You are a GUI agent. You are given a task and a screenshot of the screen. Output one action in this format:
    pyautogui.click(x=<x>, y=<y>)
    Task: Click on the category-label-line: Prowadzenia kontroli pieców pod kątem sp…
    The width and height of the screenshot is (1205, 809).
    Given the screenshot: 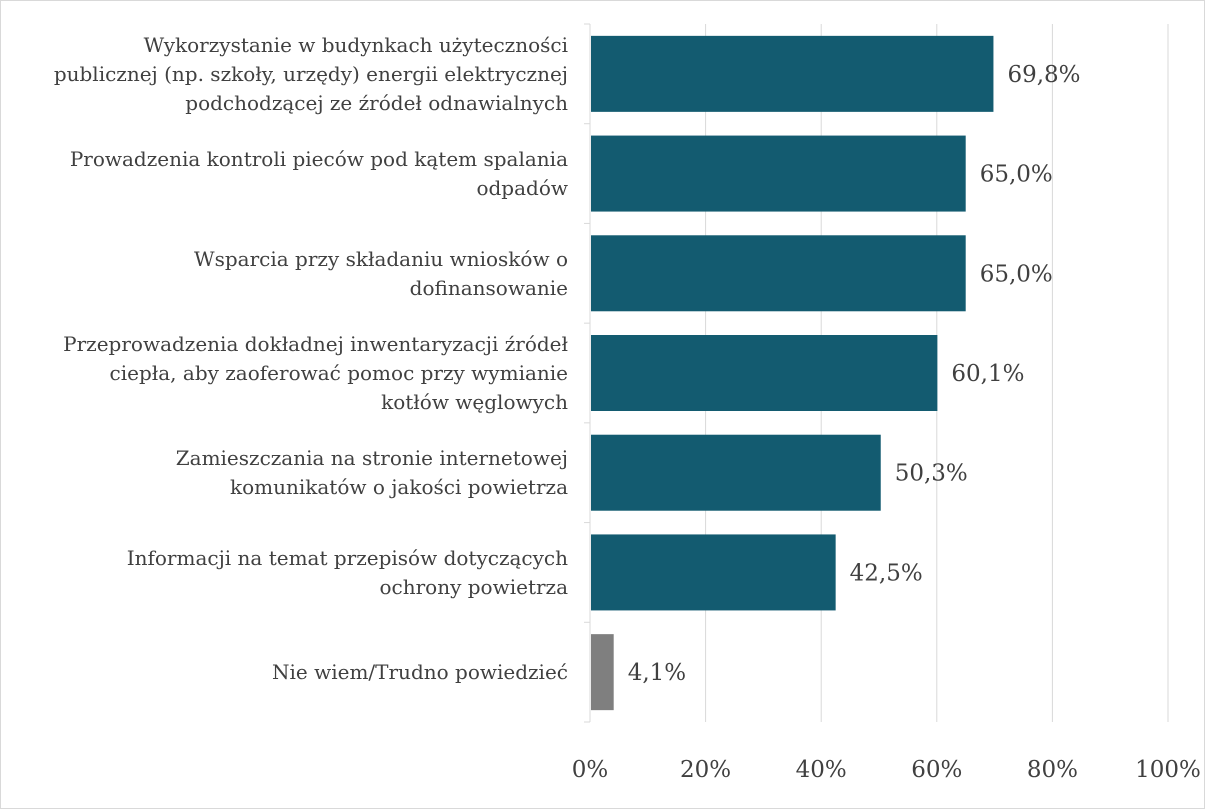 What is the action you would take?
    pyautogui.click(x=319, y=159)
    